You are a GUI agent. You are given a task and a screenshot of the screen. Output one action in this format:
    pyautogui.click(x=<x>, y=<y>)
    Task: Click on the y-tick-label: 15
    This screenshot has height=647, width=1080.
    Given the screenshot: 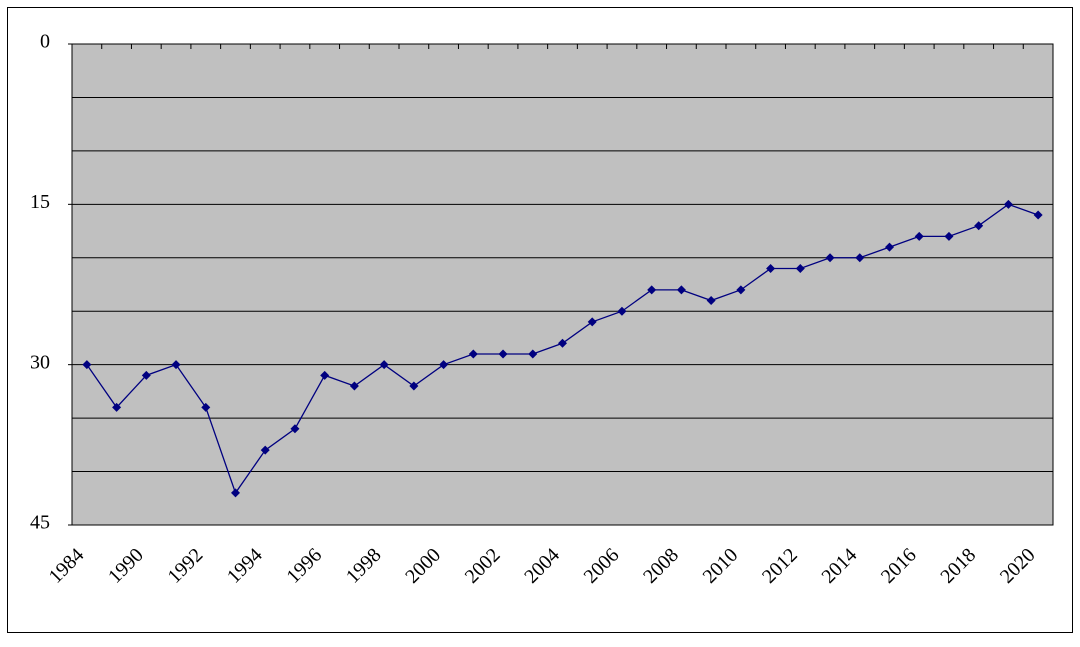 What is the action you would take?
    pyautogui.click(x=40, y=202)
    